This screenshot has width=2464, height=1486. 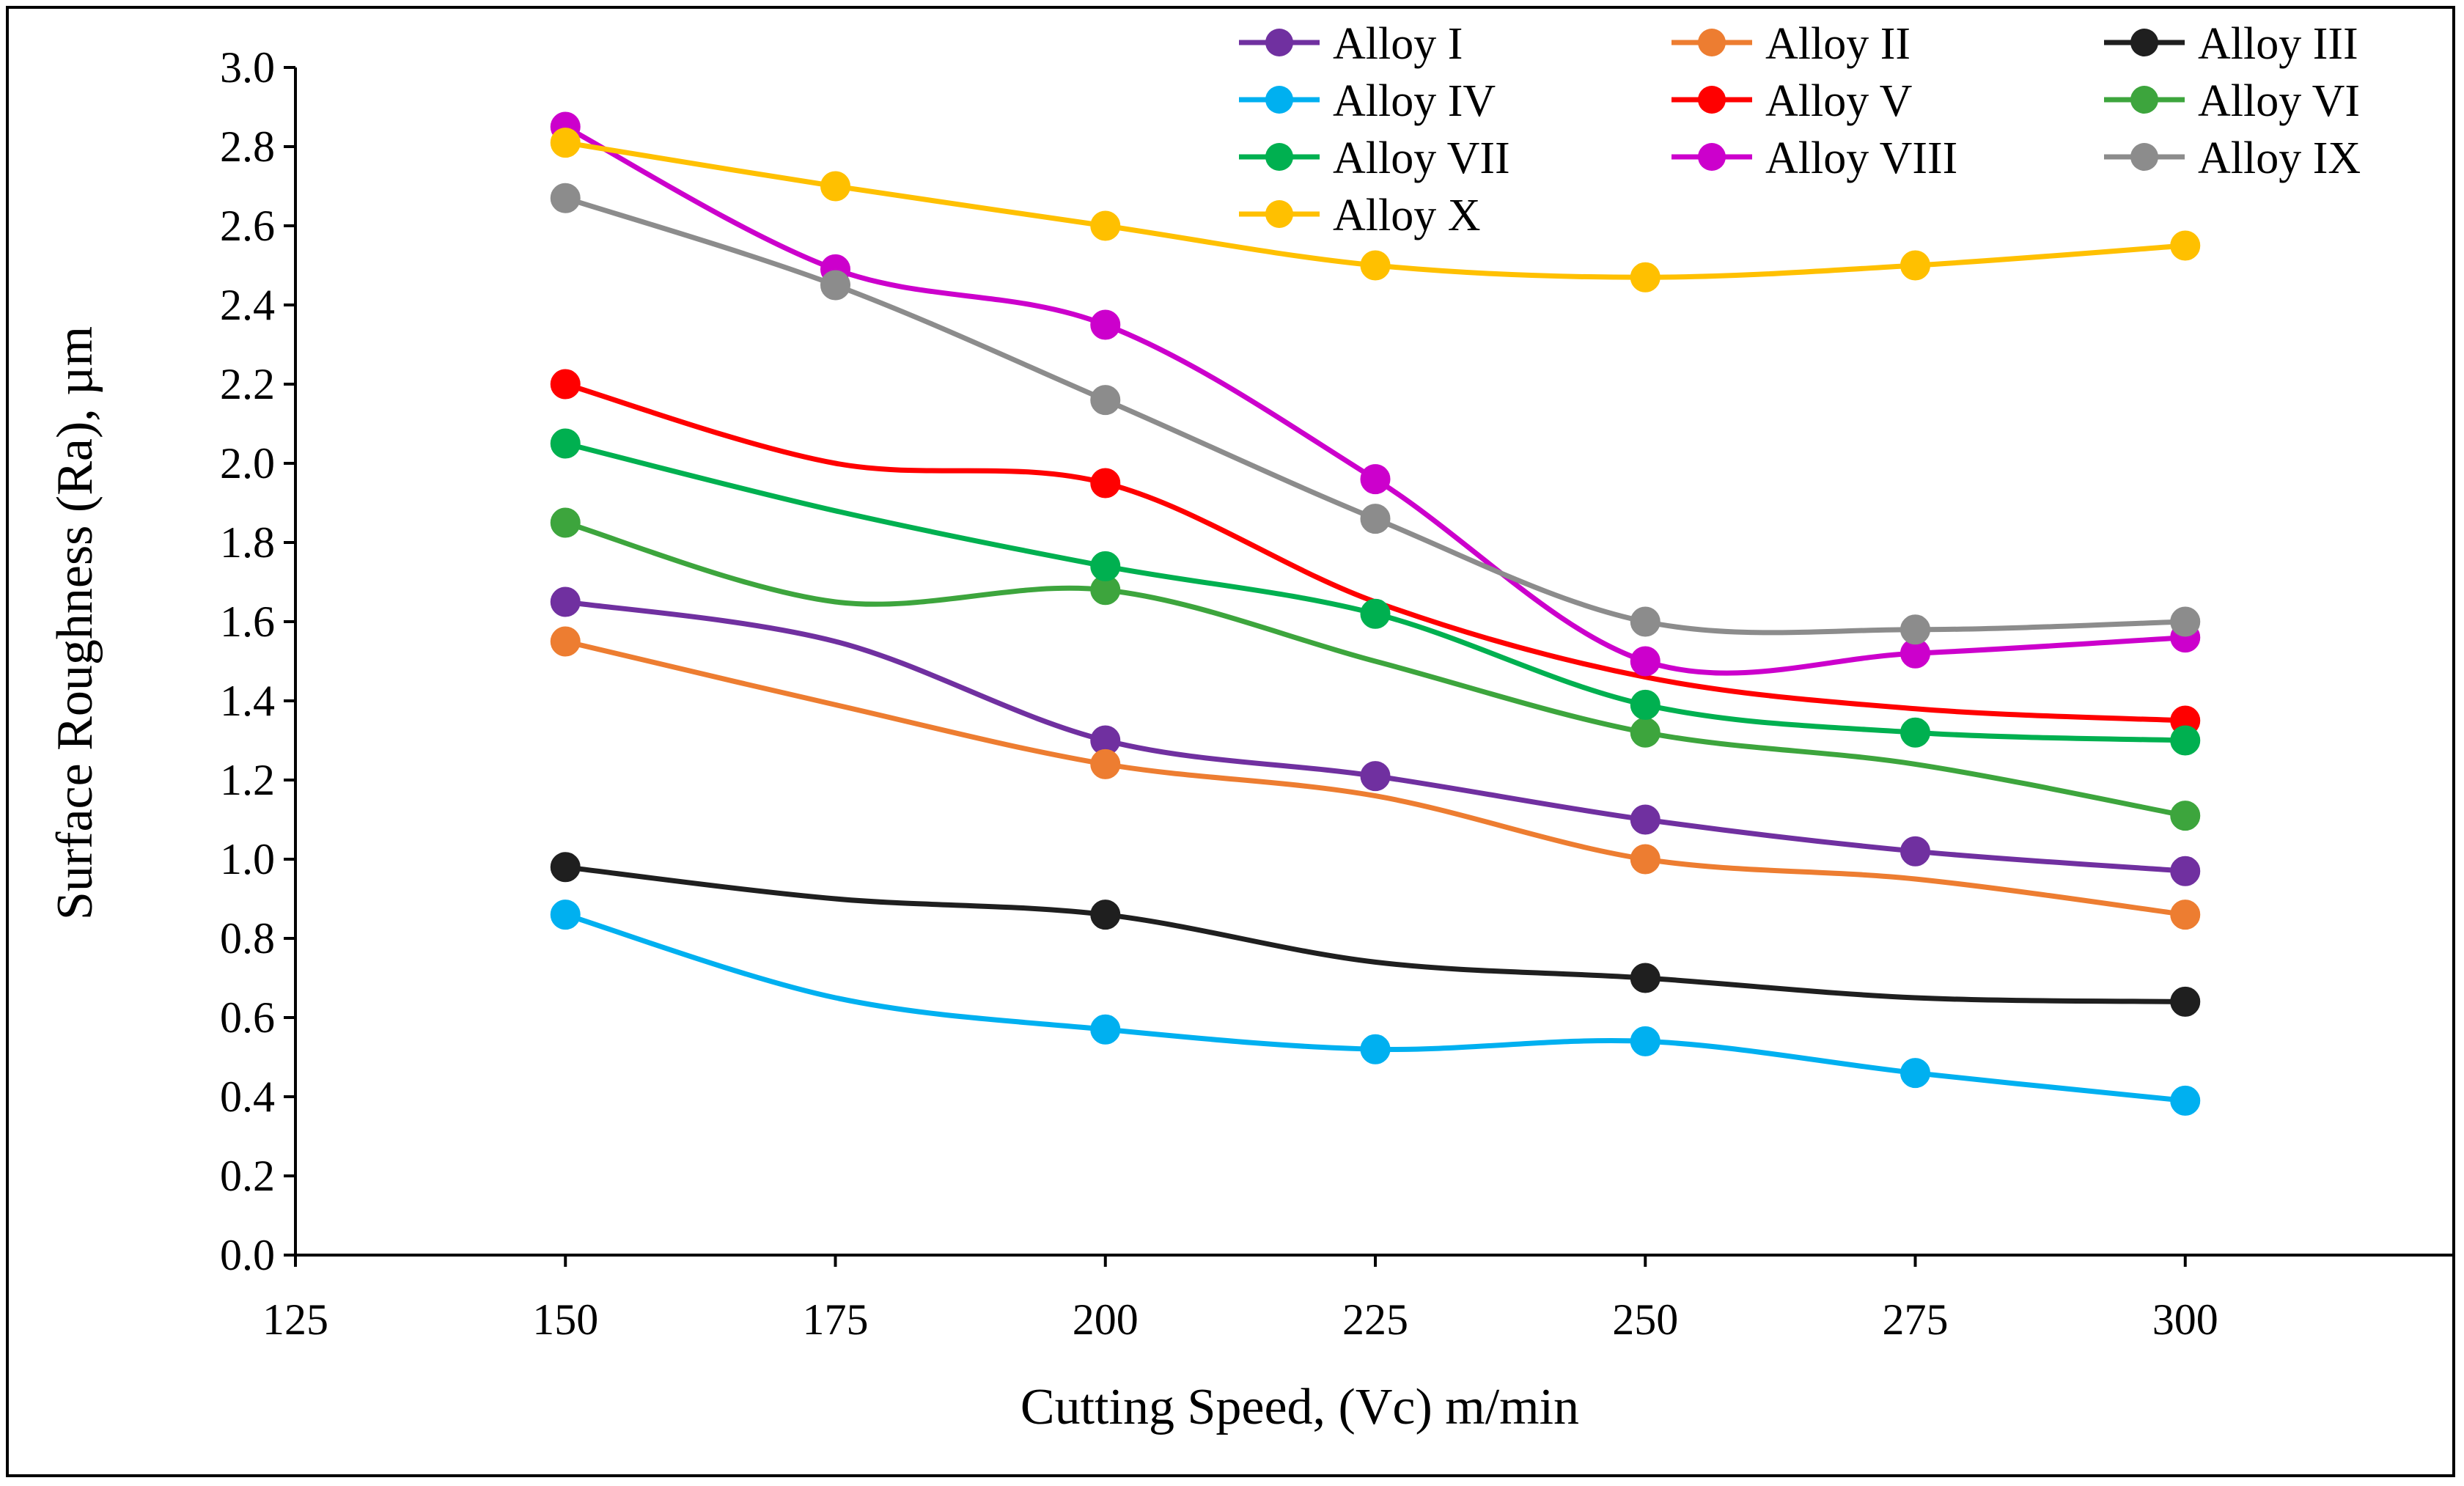 I want to click on legend-item-alloy-i: Alloy I, so click(x=1351, y=44).